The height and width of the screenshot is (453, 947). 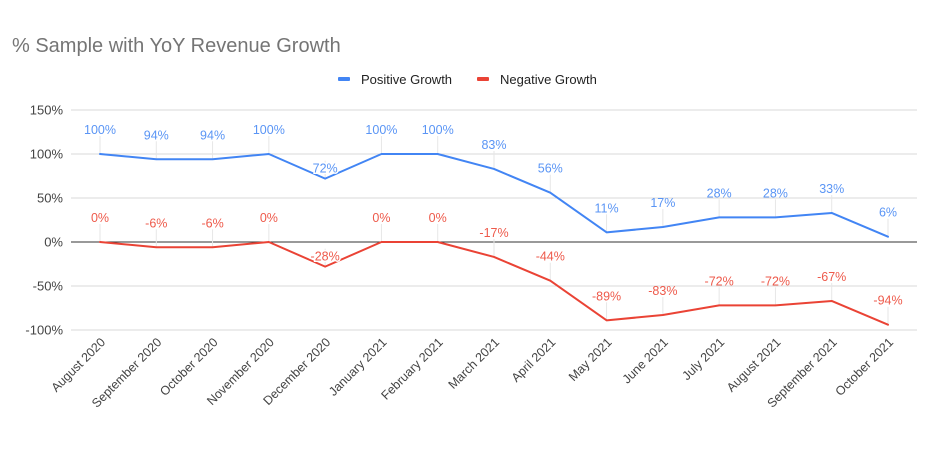 I want to click on data-label: -94%, so click(x=887, y=301).